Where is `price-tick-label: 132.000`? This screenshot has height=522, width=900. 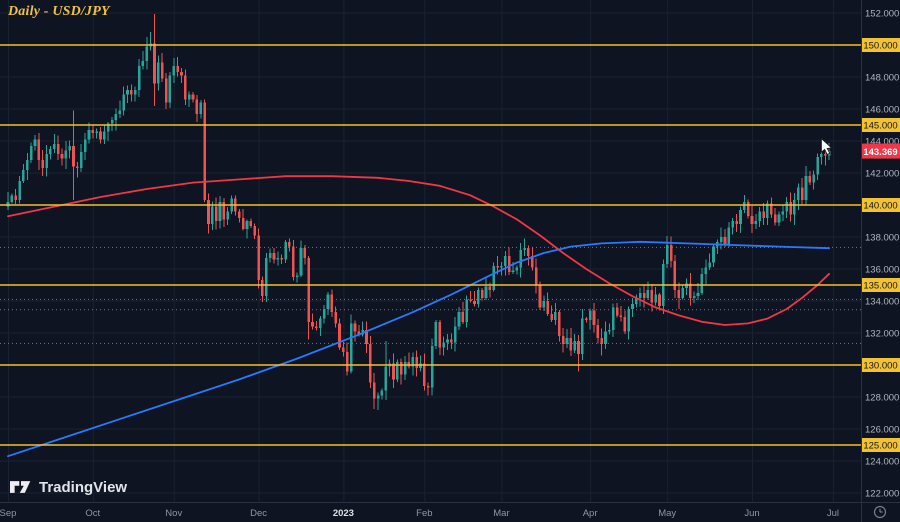 price-tick-label: 132.000 is located at coordinates (882, 334).